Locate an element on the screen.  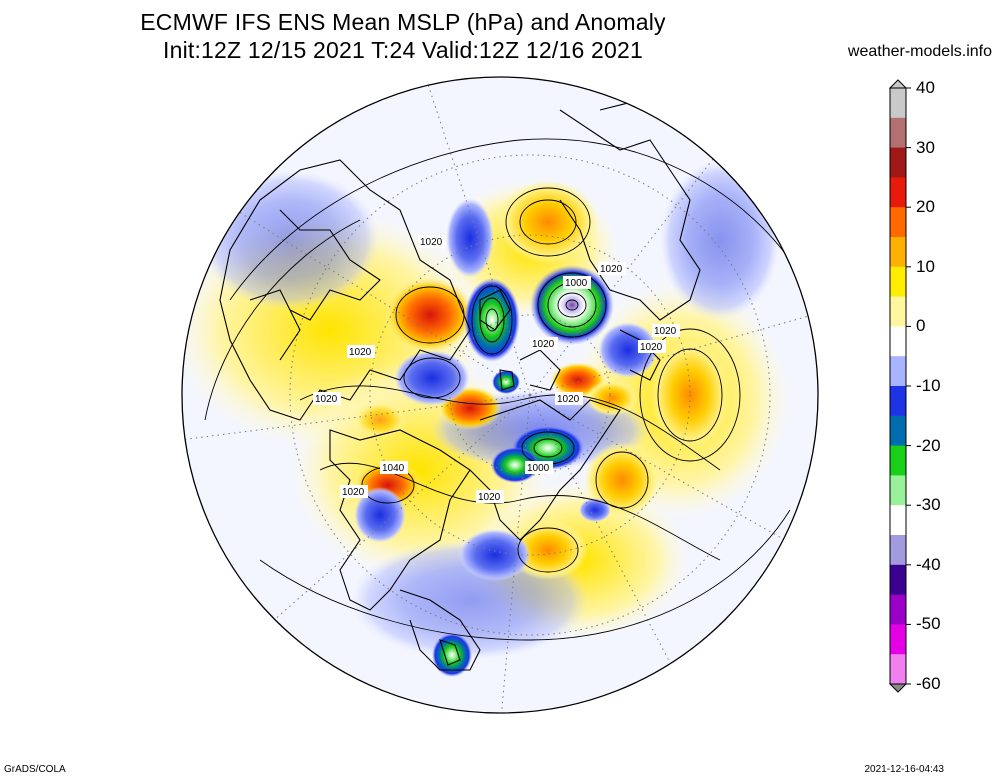
colorbar is located at coordinates (899, 386).